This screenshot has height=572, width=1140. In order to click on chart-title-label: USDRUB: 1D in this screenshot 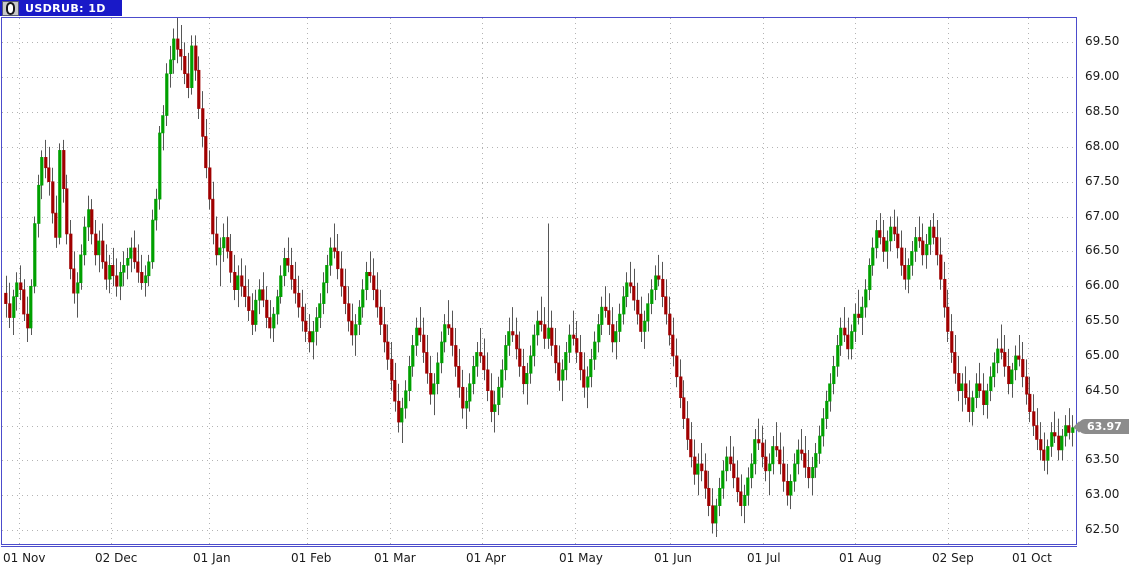, I will do `click(65, 8)`.